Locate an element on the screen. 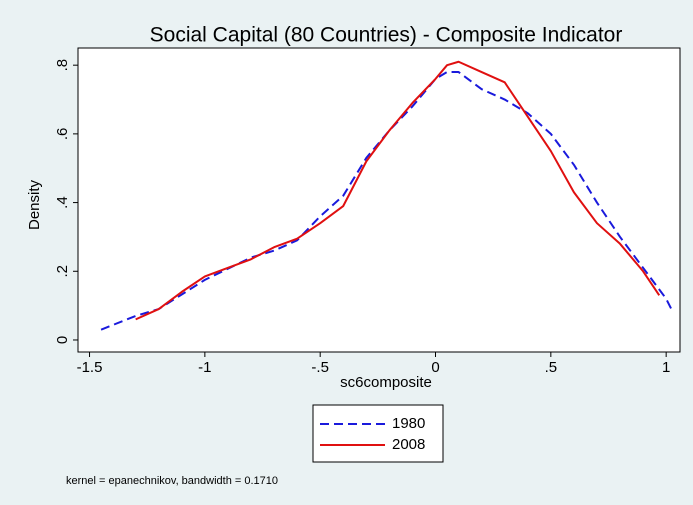 This screenshot has height=505, width=693. x-tick-label: -1 is located at coordinates (204, 367).